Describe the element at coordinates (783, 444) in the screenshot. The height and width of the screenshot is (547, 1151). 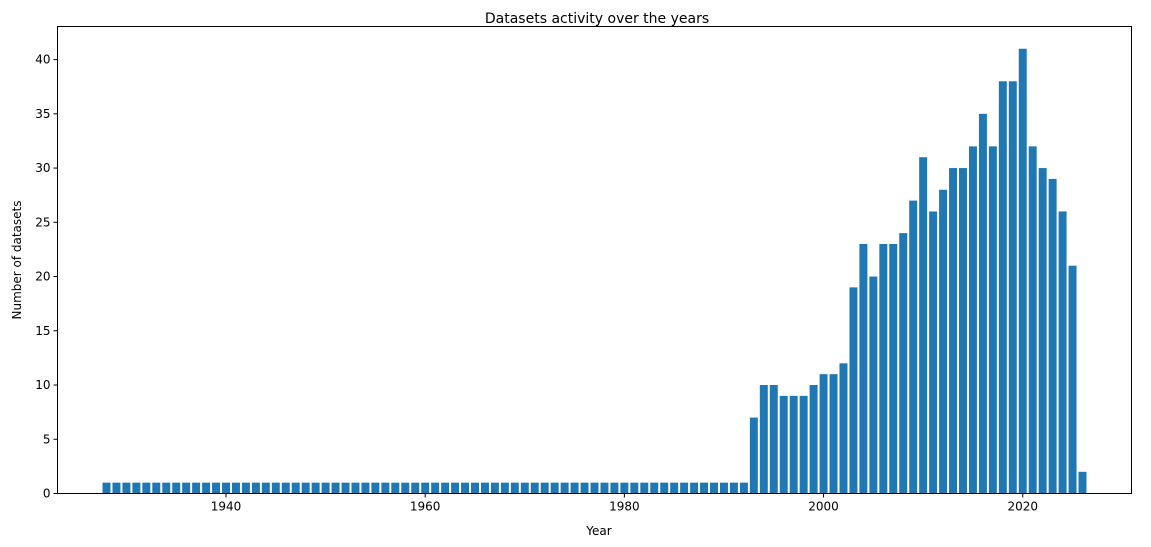
I see `bar-1996` at that location.